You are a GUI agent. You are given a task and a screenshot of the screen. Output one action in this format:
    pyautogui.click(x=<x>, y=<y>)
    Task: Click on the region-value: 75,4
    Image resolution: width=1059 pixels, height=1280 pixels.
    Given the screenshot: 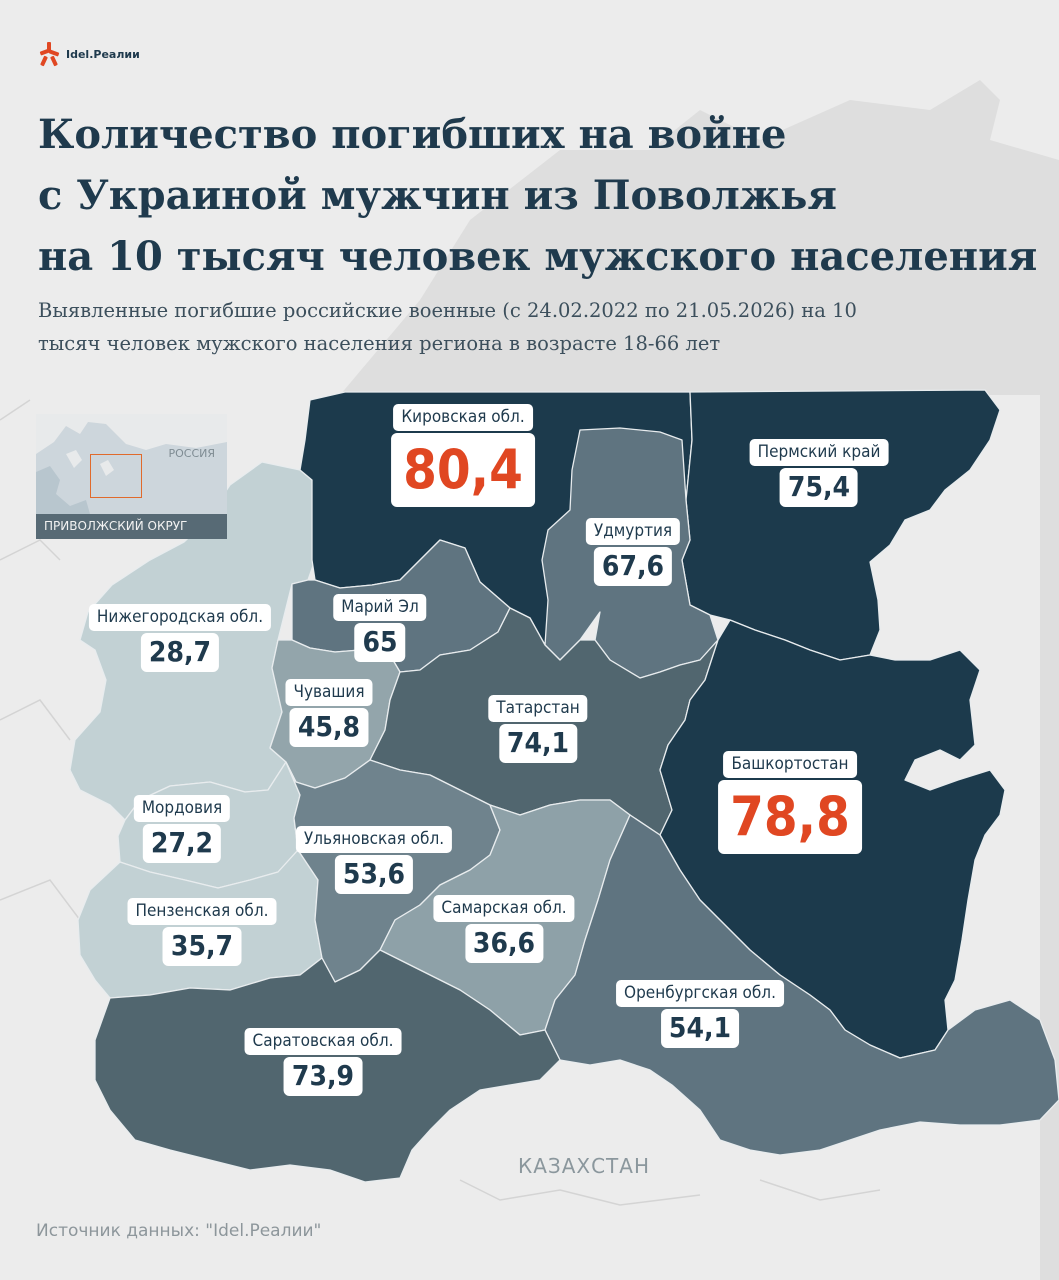 What is the action you would take?
    pyautogui.click(x=819, y=487)
    